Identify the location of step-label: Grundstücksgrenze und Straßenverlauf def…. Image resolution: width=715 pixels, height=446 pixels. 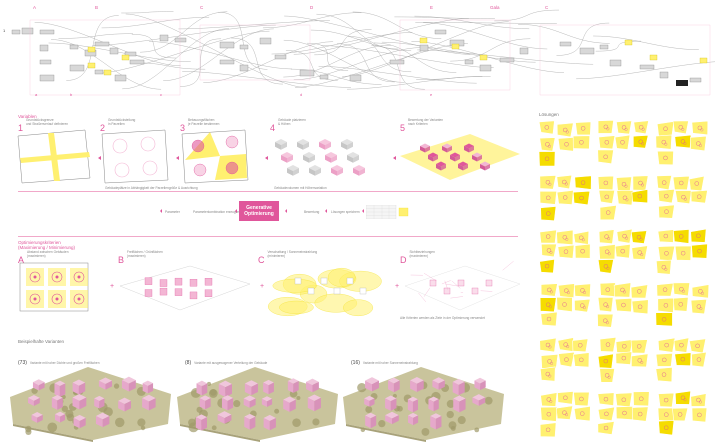
(47, 122).